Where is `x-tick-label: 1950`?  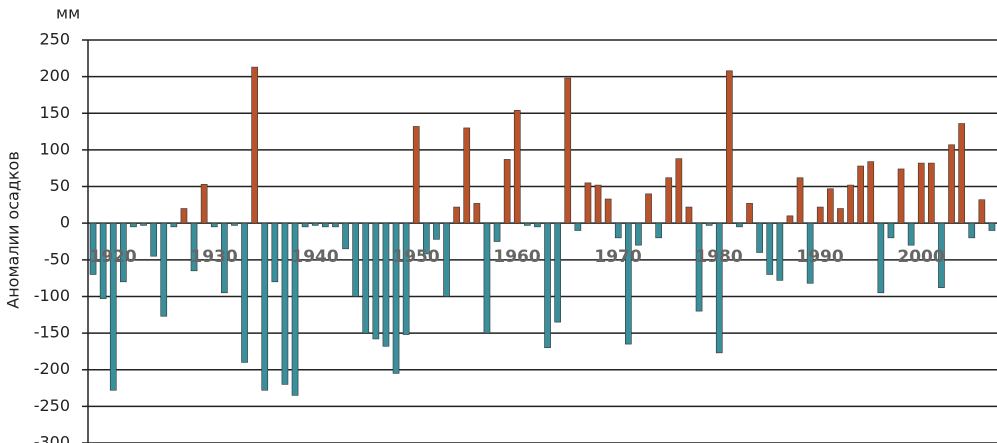 x-tick-label: 1950 is located at coordinates (415, 257).